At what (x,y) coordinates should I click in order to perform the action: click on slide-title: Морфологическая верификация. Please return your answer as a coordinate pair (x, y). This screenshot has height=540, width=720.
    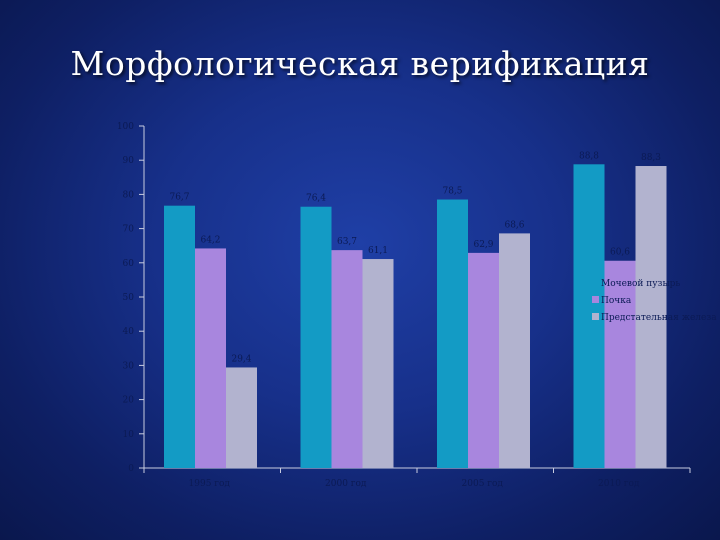
    Looking at the image, I should click on (360, 63).